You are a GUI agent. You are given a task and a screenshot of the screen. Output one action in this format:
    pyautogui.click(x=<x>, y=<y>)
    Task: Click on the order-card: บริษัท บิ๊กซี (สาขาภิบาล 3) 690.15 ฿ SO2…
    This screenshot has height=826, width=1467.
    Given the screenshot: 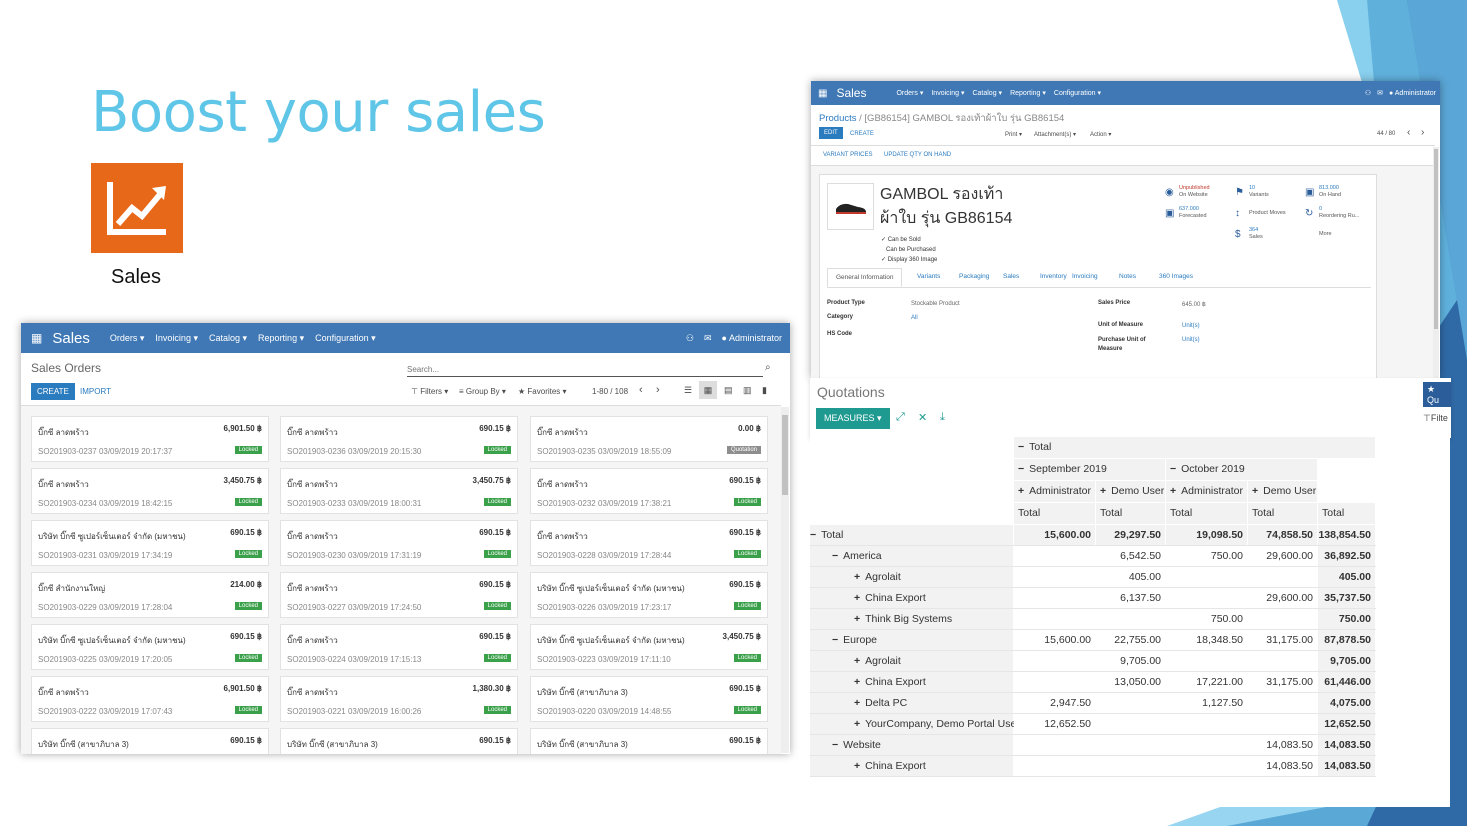 What is the action you would take?
    pyautogui.click(x=649, y=699)
    